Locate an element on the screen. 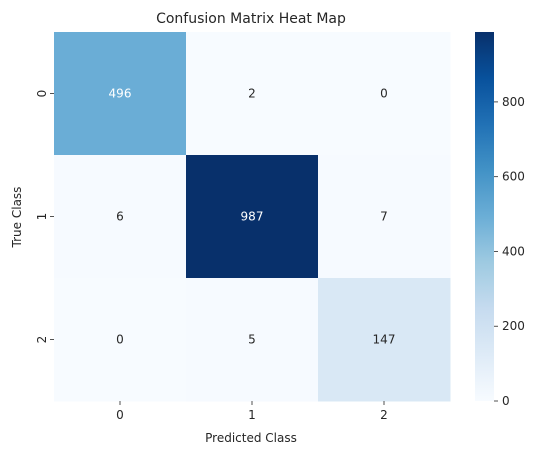 The height and width of the screenshot is (455, 539). y-tick-label: 1 is located at coordinates (42, 217).